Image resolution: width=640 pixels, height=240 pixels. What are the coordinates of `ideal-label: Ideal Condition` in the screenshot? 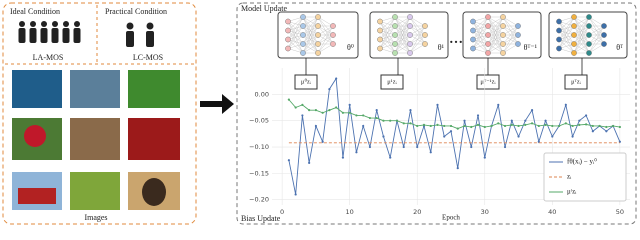 It's located at (35, 11).